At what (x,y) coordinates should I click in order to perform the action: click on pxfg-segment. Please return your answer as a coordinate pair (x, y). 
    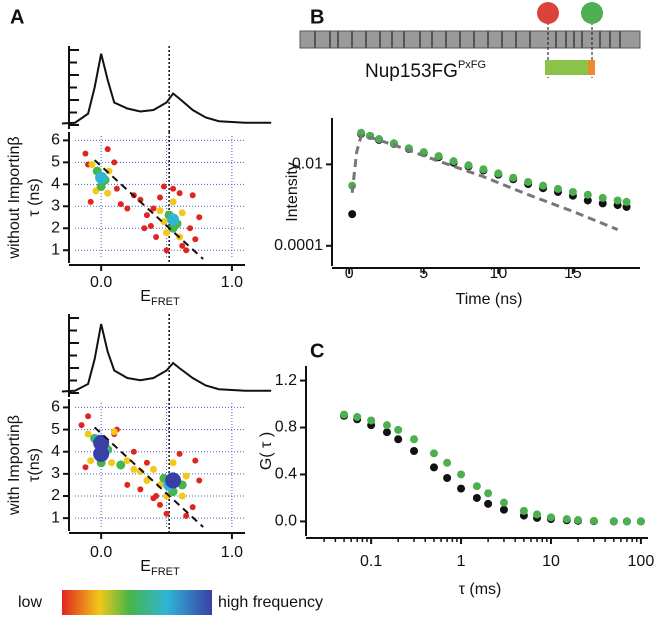
    Looking at the image, I should click on (570, 67).